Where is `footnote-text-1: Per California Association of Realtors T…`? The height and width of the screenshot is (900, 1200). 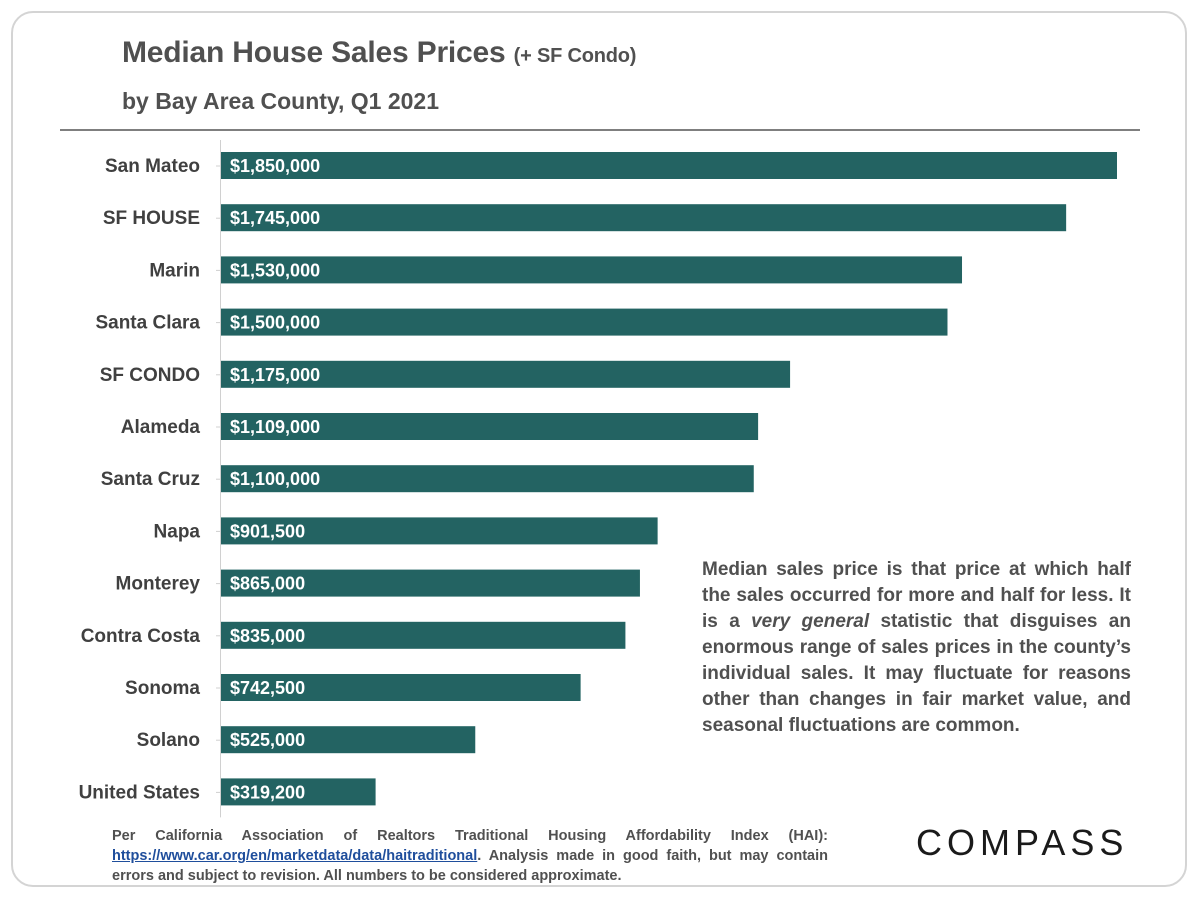 footnote-text-1: Per California Association of Realtors T… is located at coordinates (470, 836).